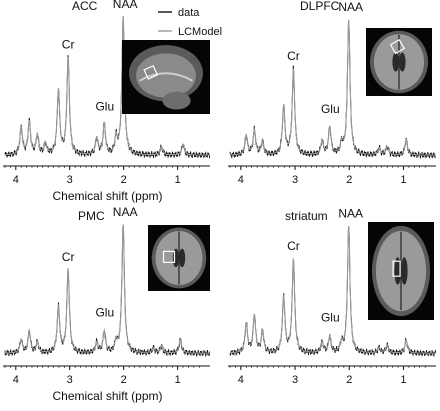 The height and width of the screenshot is (411, 440). I want to click on cerebellum, so click(176, 100).